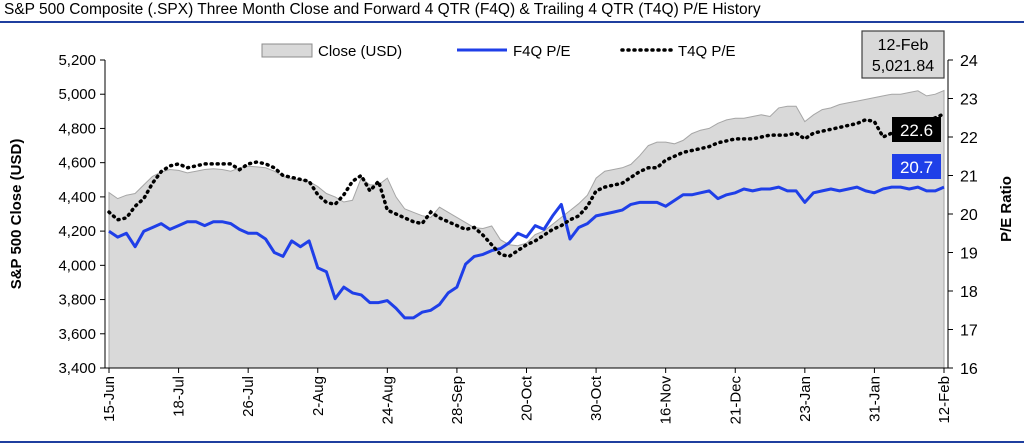  I want to click on f4q-end-label: 20.7, so click(916, 167).